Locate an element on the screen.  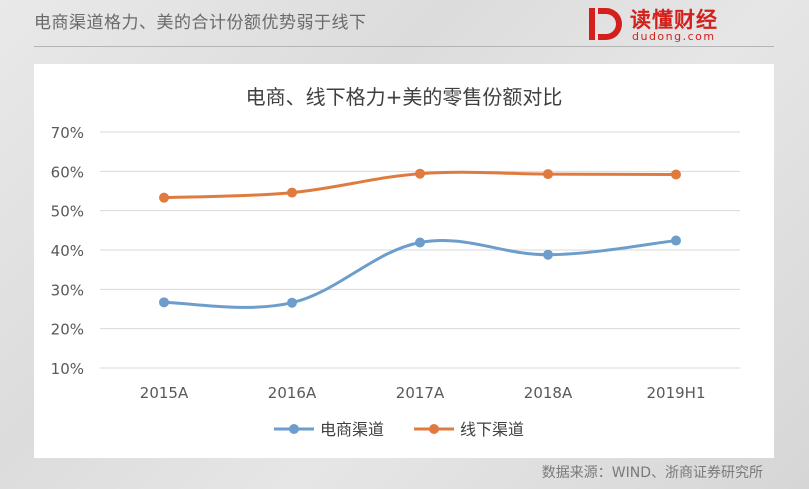
x-tick-label: 2019H1 is located at coordinates (676, 393).